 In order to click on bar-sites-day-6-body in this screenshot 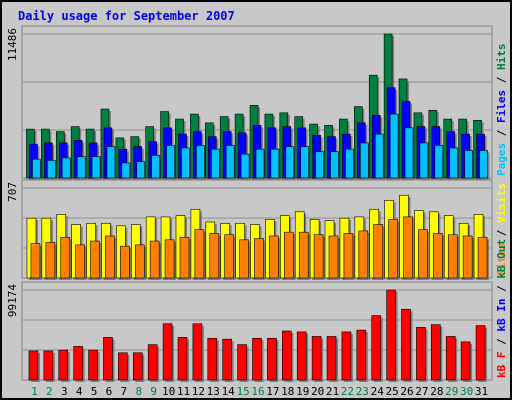, I will do `click(110, 257)`.